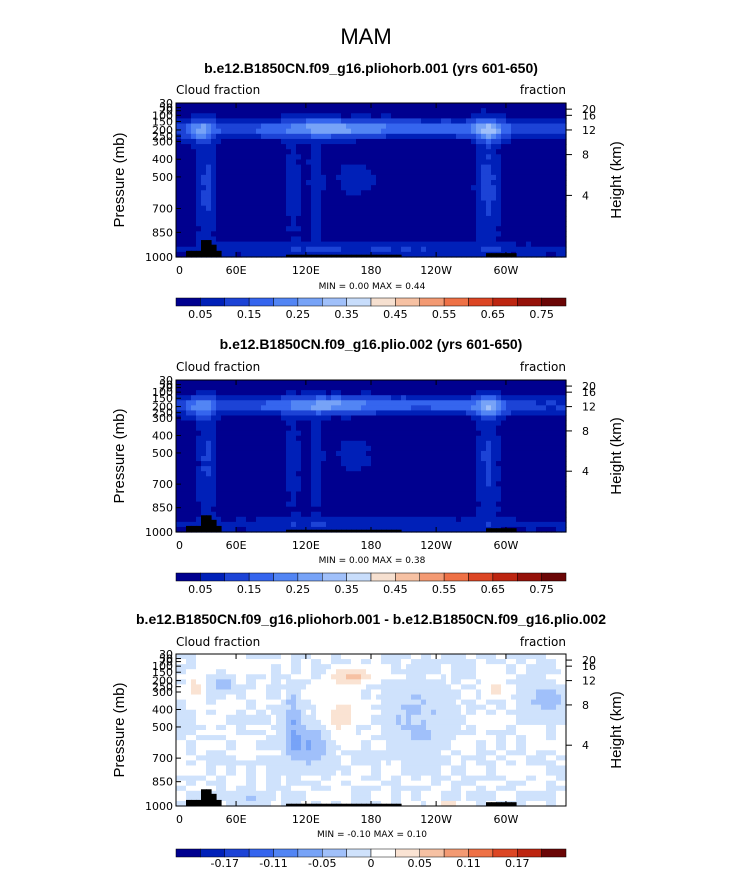  I want to click on y-tick-label: 850, so click(162, 508).